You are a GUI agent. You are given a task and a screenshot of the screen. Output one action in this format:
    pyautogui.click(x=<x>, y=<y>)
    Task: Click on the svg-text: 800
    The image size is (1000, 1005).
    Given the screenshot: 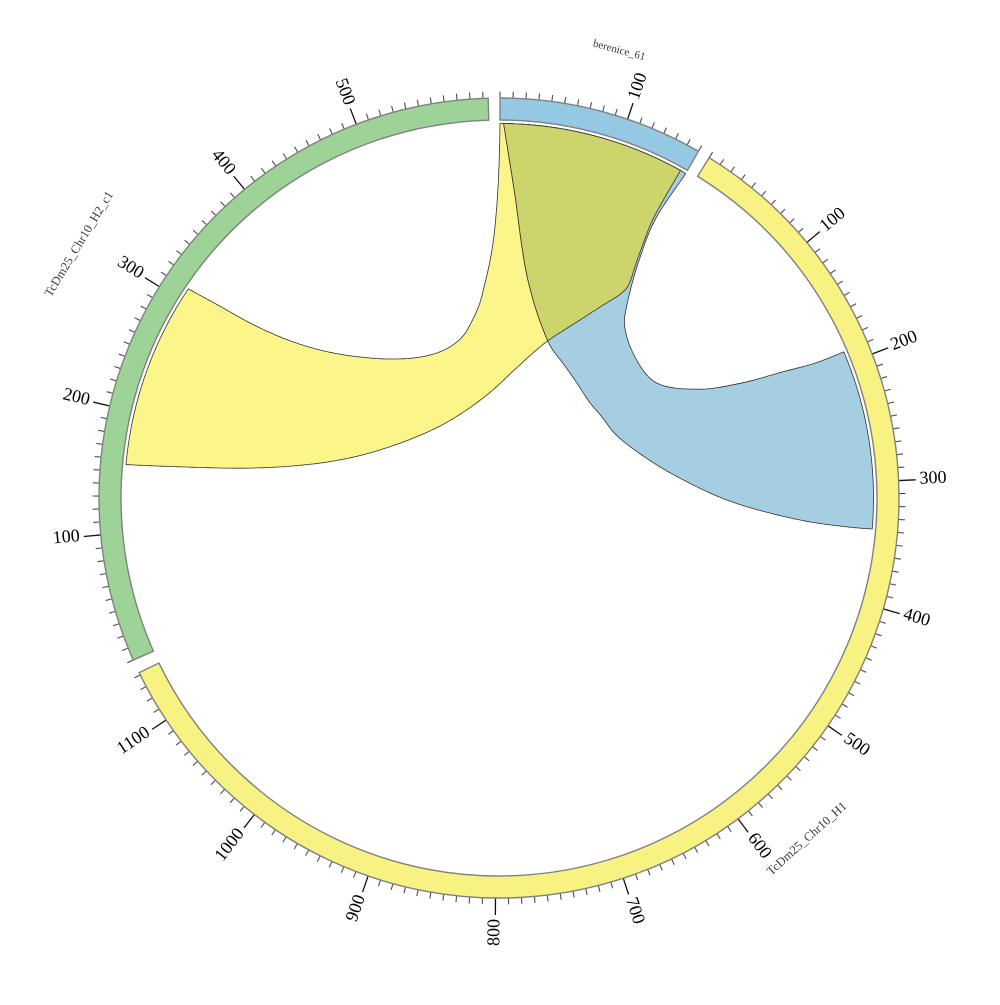 What is the action you would take?
    pyautogui.click(x=493, y=932)
    